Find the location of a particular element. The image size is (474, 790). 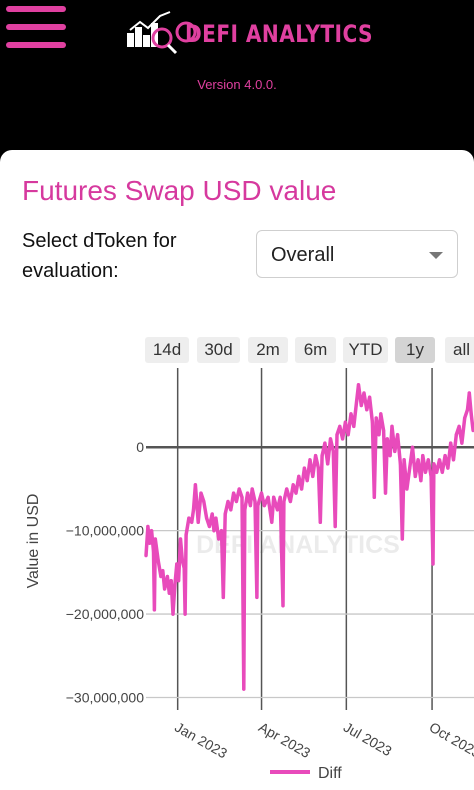

y-tick-label: −30,000,000 is located at coordinates (105, 697).